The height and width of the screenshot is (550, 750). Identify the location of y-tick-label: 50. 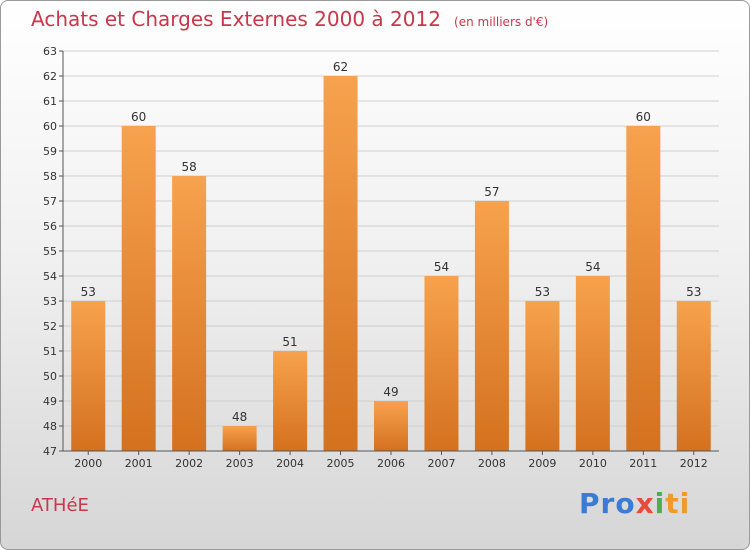
(50, 376).